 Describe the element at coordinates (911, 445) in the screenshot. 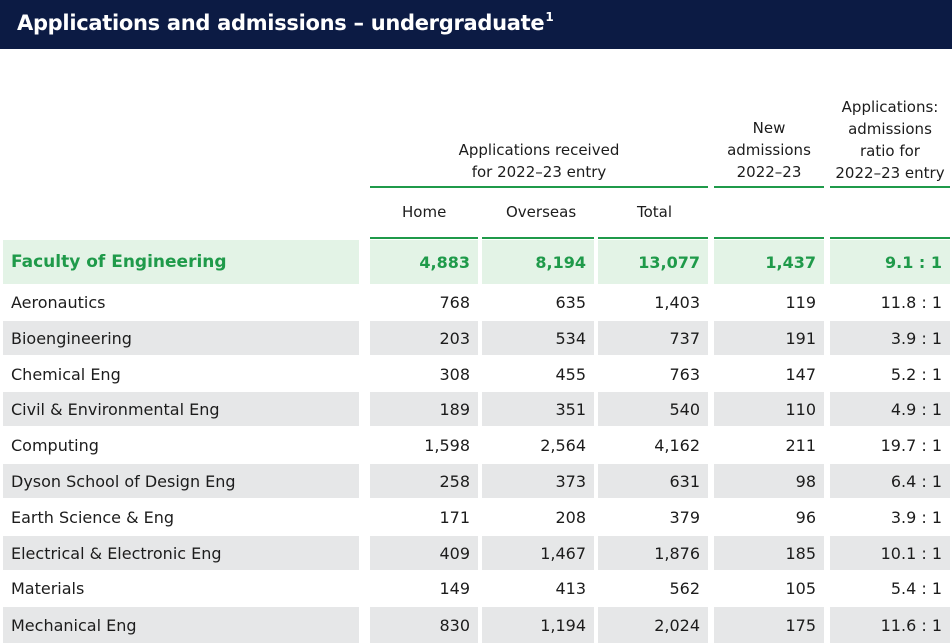

I see `ratio-cell: 19.7 : 1` at that location.